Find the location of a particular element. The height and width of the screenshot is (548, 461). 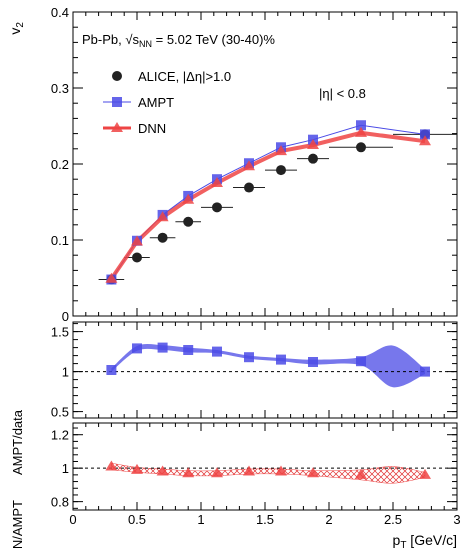

y-tick-label: 0.1 is located at coordinates (60, 240).